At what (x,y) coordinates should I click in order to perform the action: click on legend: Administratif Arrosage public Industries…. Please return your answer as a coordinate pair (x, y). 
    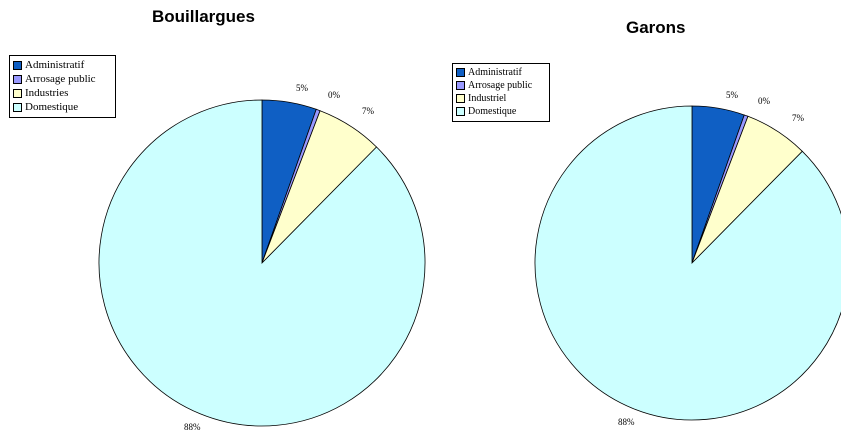
    Looking at the image, I should click on (62, 86).